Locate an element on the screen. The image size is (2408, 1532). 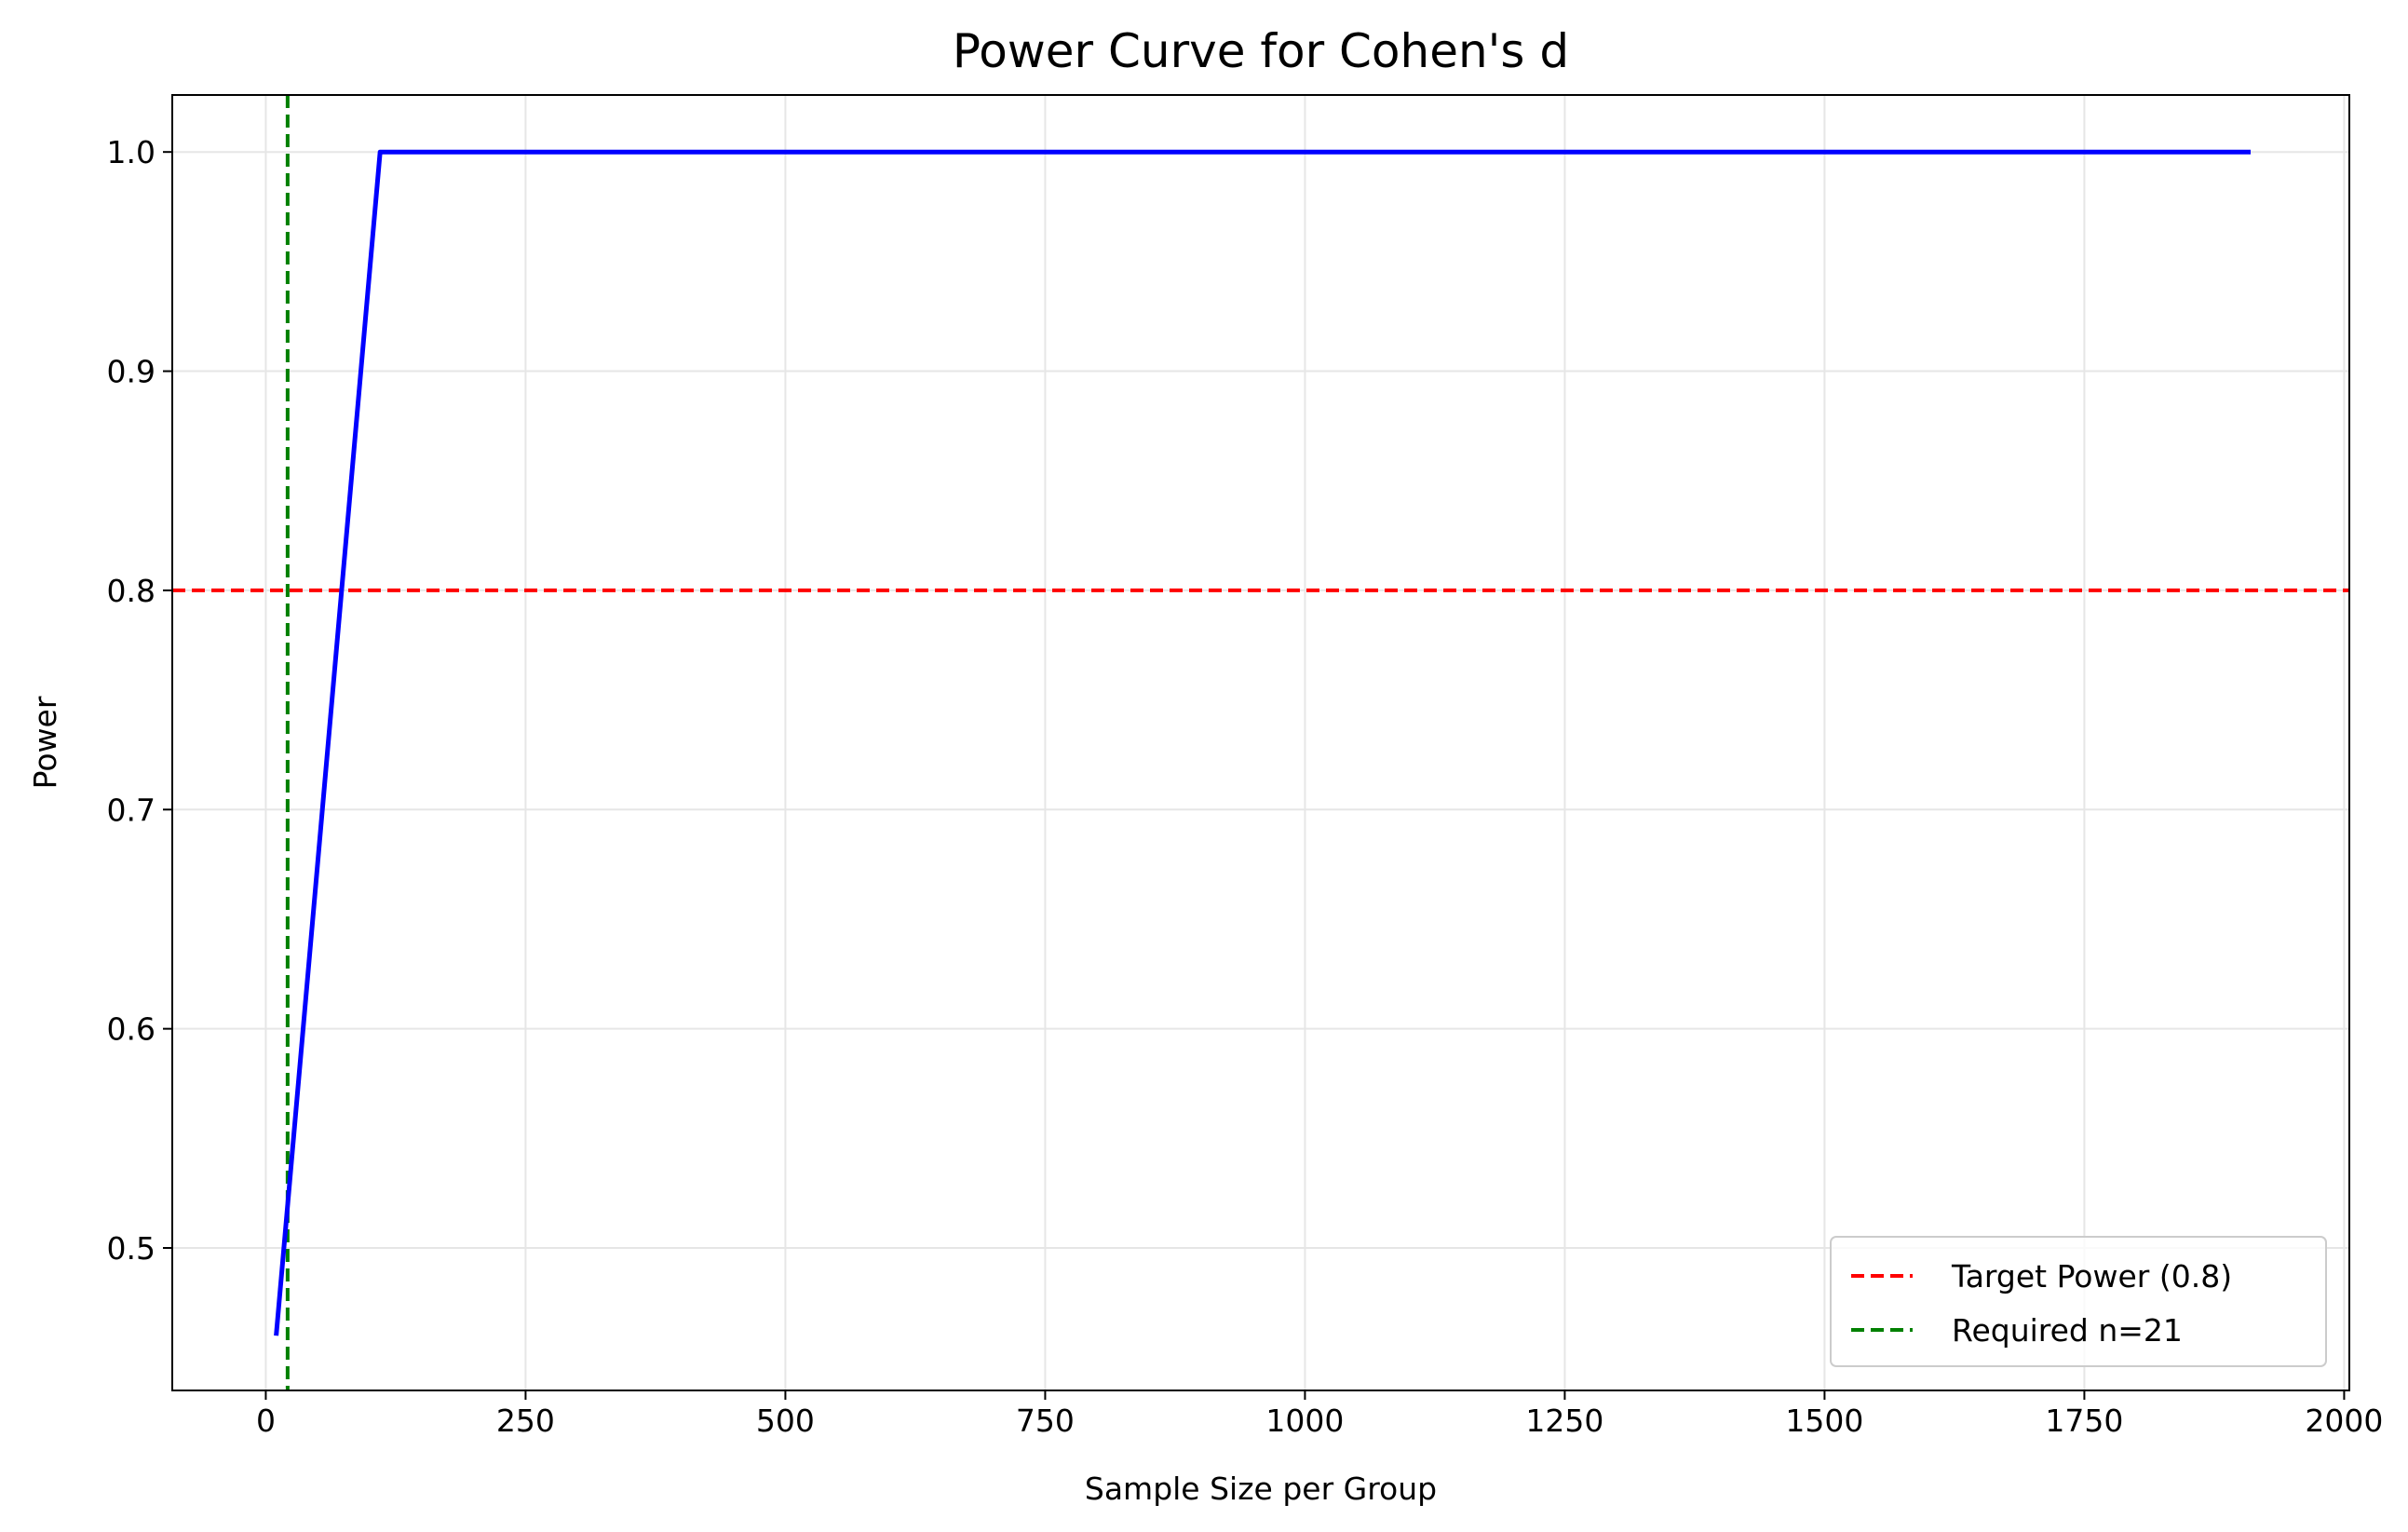
legend-box is located at coordinates (2079, 1302).